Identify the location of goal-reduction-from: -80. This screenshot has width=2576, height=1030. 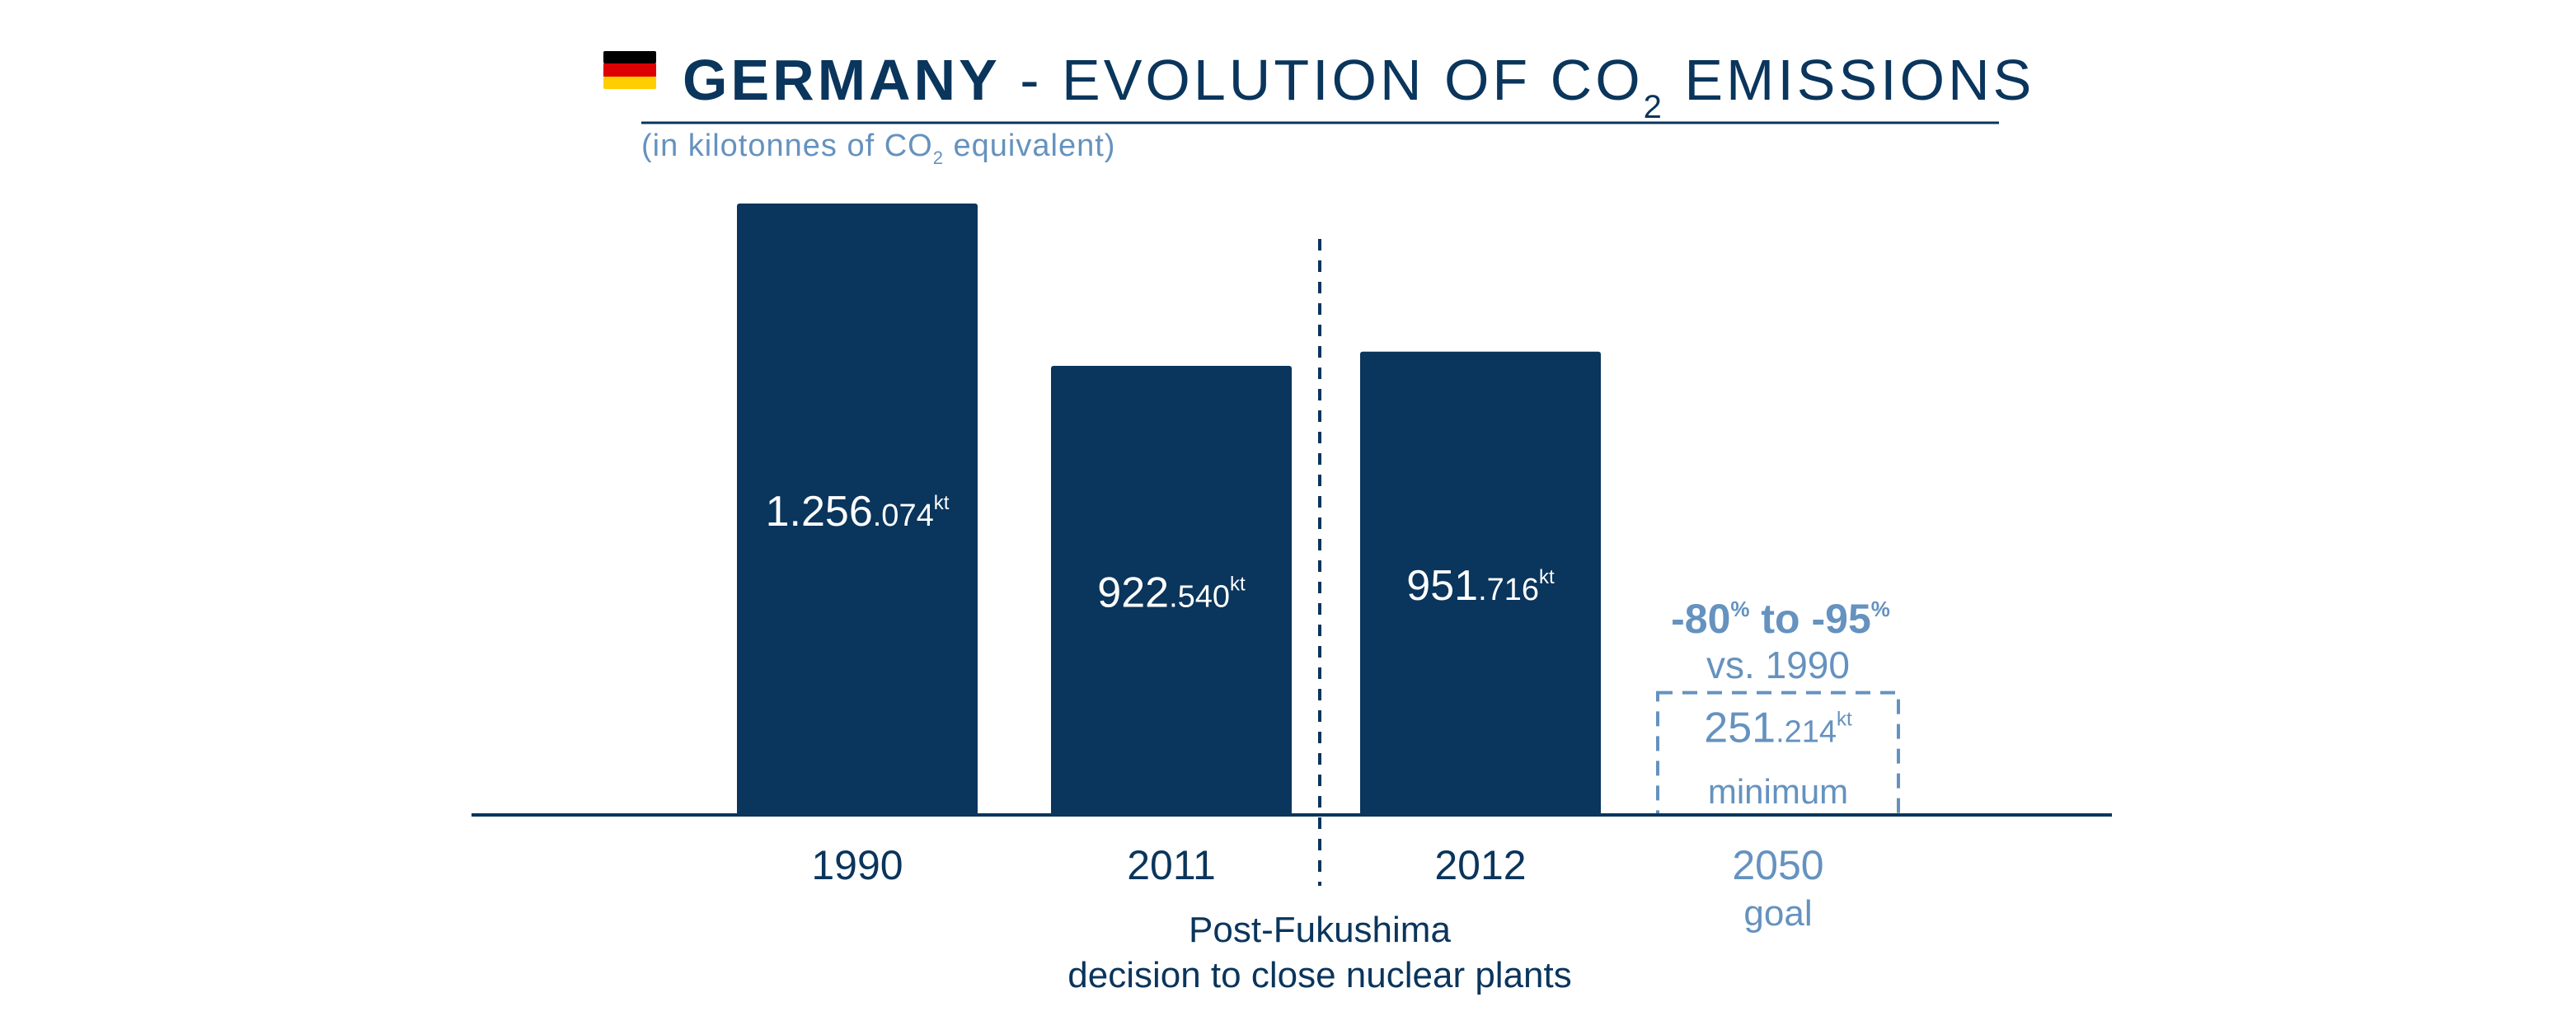
(1701, 619).